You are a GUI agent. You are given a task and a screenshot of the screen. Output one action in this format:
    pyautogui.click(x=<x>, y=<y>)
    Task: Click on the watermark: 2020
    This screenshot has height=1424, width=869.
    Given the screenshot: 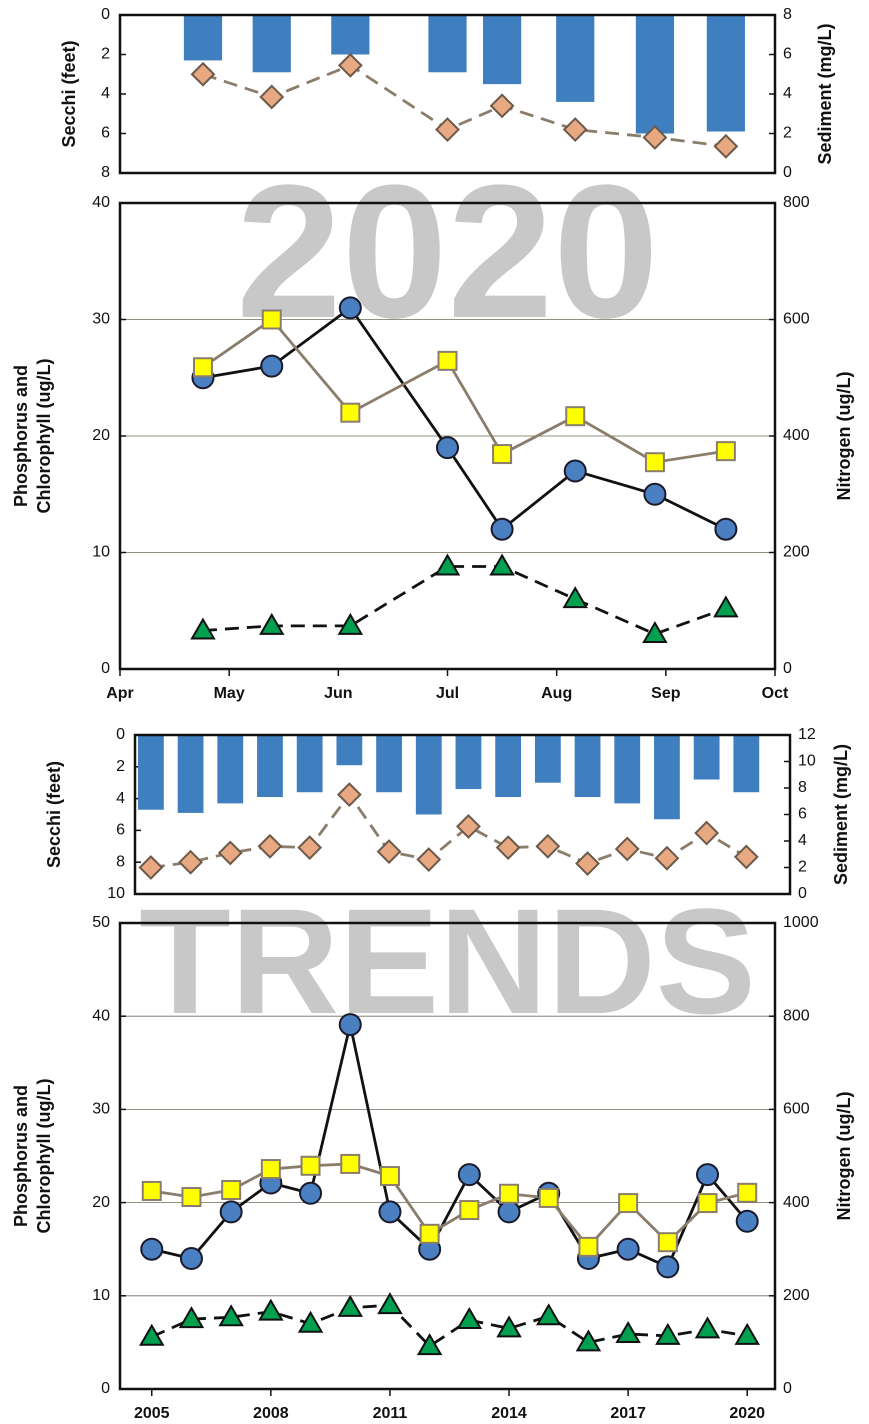 What is the action you would take?
    pyautogui.click(x=447, y=252)
    